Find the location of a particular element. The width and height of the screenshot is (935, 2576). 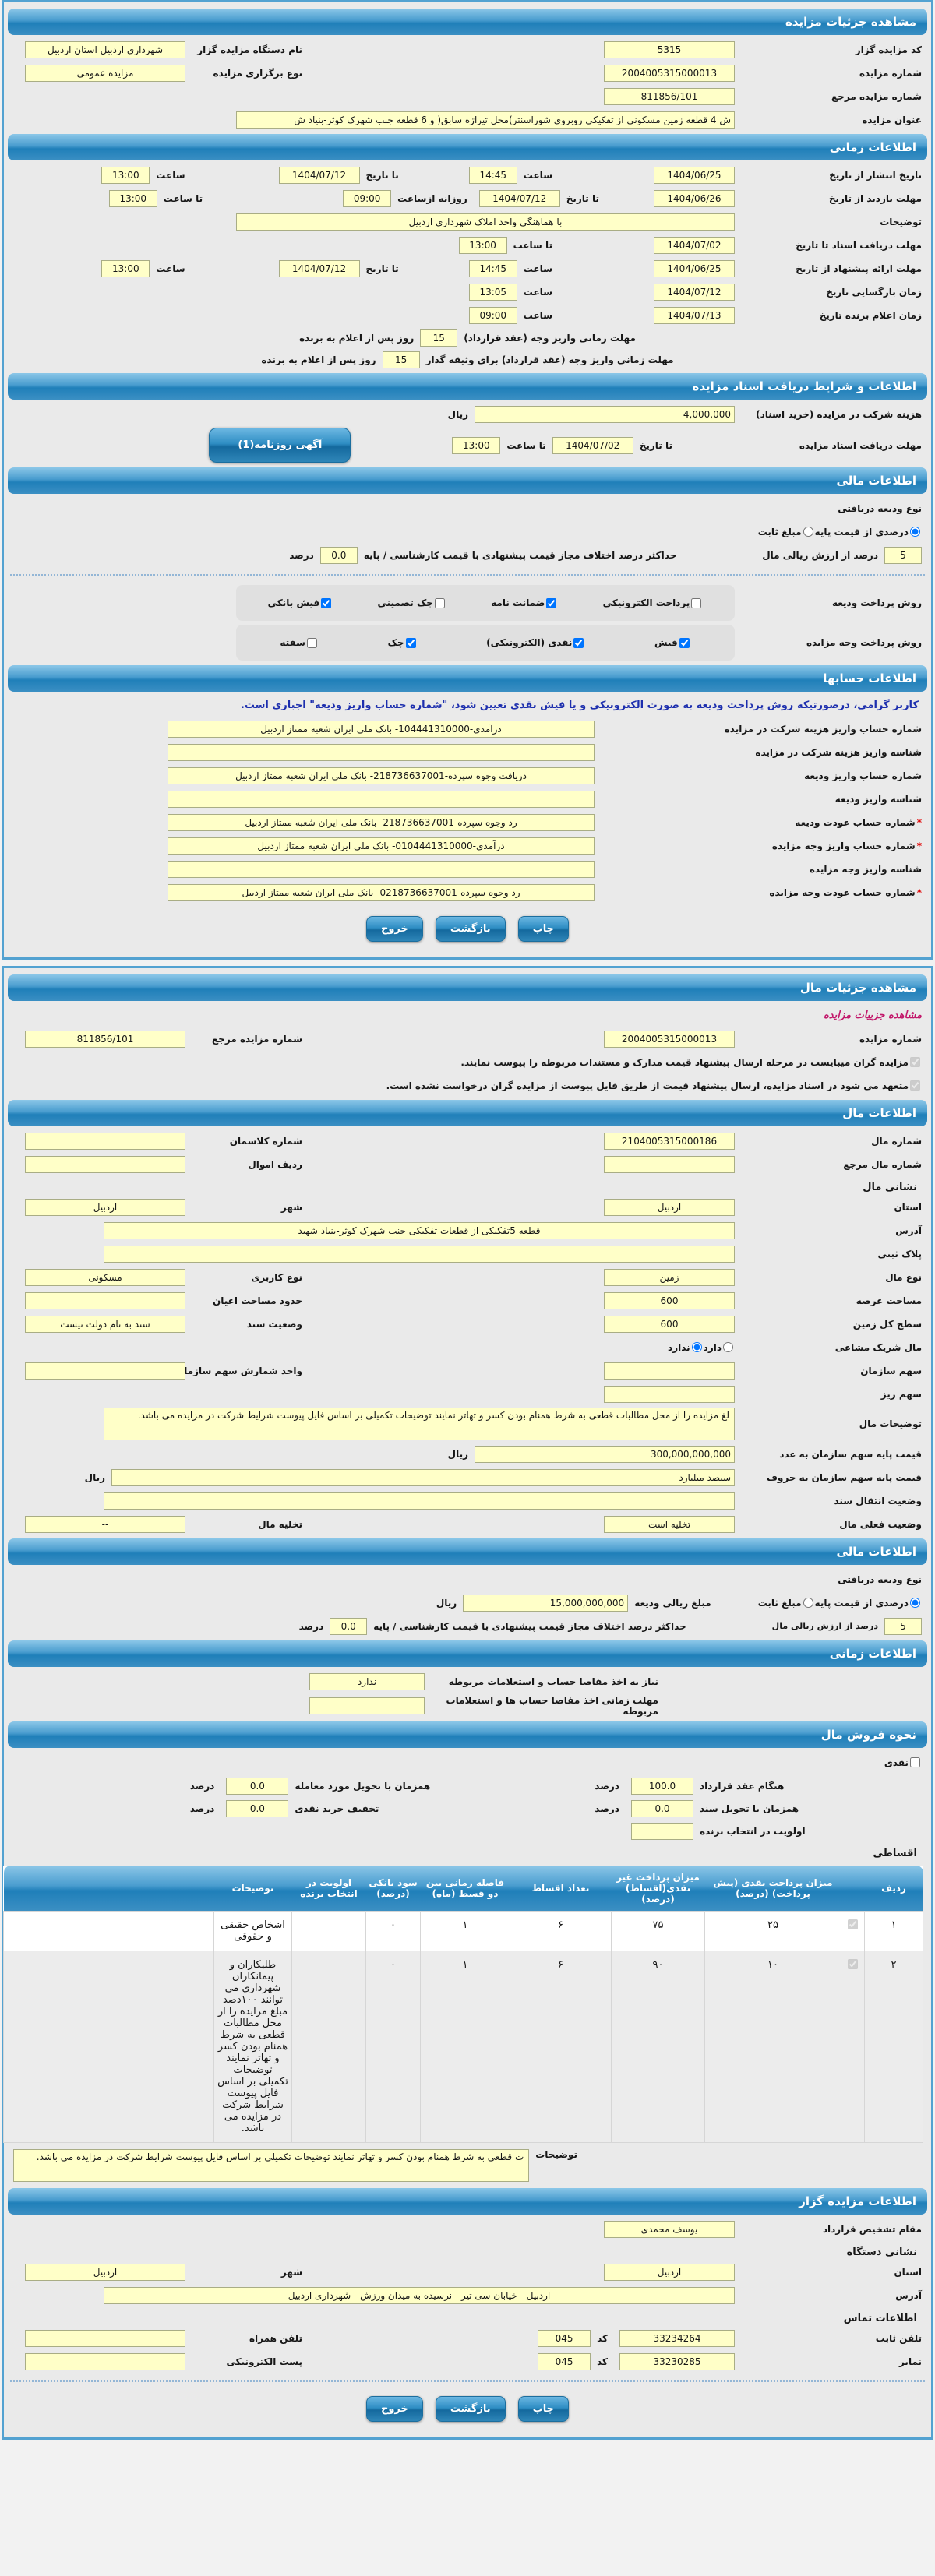

no-price-file-checkbox is located at coordinates (915, 1085).